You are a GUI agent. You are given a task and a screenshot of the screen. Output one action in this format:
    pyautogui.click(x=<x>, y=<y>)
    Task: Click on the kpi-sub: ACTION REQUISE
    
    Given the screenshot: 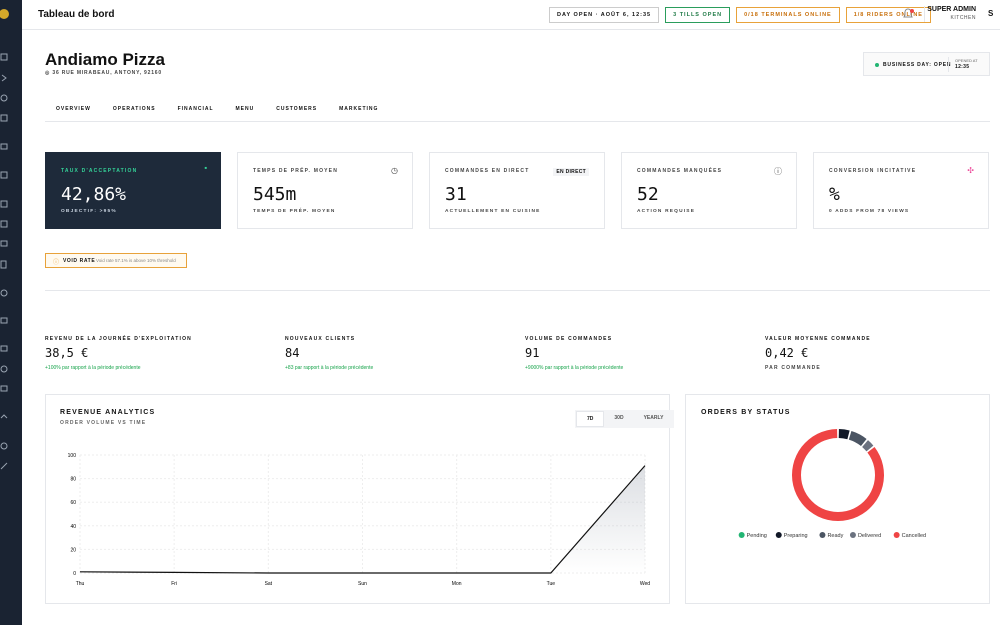 What is the action you would take?
    pyautogui.click(x=666, y=211)
    